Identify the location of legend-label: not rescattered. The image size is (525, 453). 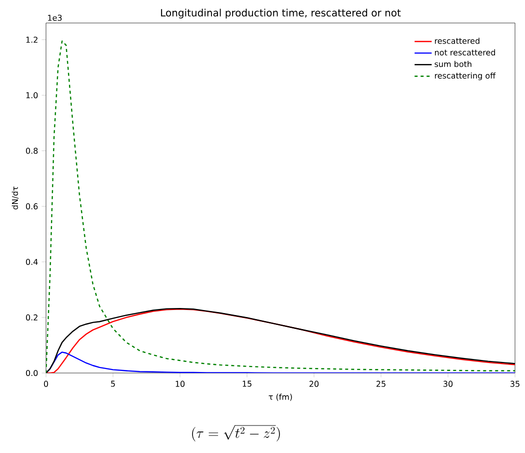
(464, 52).